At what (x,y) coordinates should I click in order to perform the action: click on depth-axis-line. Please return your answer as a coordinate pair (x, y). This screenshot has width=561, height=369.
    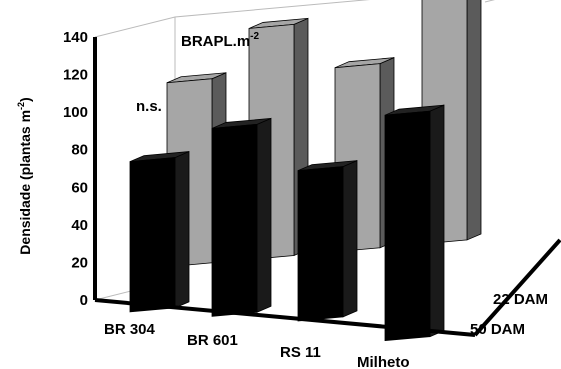
    Looking at the image, I should click on (517, 287).